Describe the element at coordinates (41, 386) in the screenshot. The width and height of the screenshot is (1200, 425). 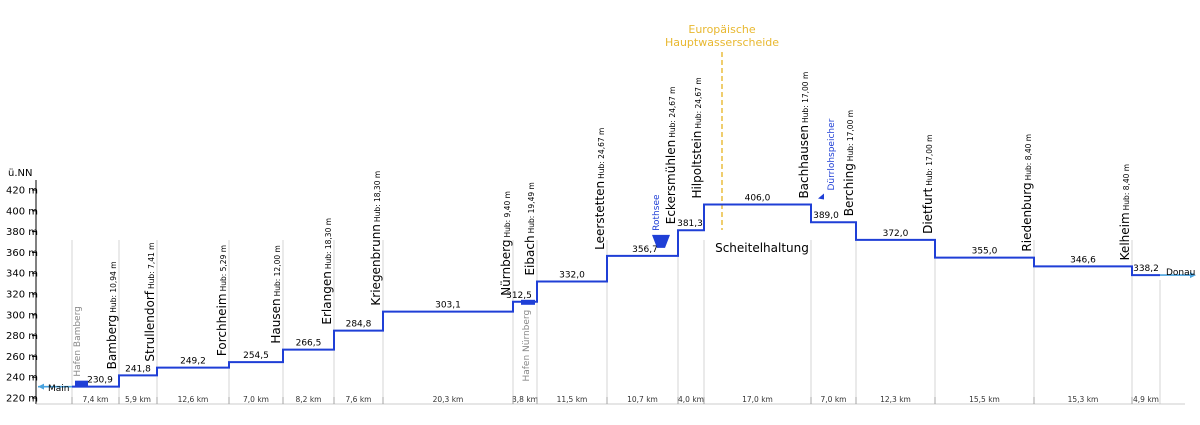
I see `river-main-arrow` at that location.